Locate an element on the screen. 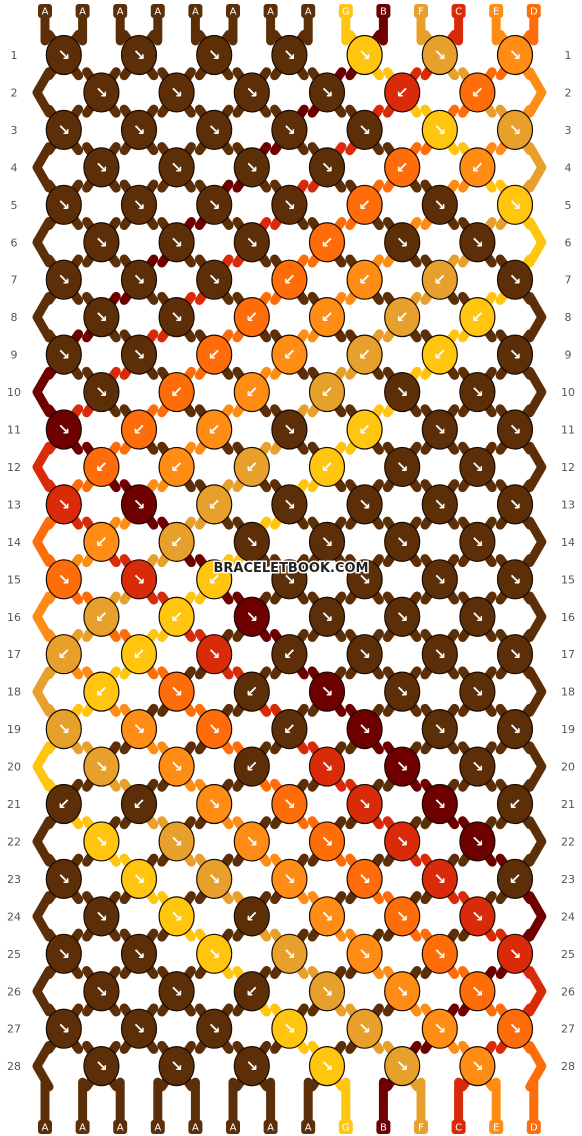  row-number-right: 3 is located at coordinates (568, 130).